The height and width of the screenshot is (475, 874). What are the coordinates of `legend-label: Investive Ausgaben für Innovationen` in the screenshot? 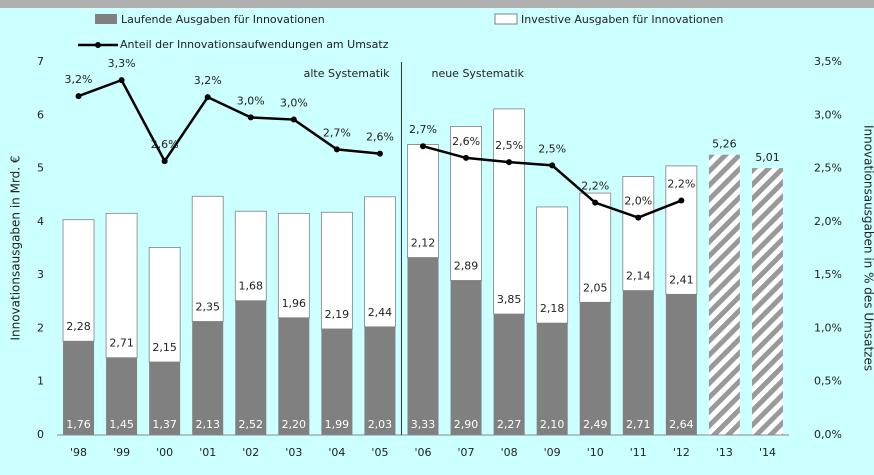 It's located at (622, 19).